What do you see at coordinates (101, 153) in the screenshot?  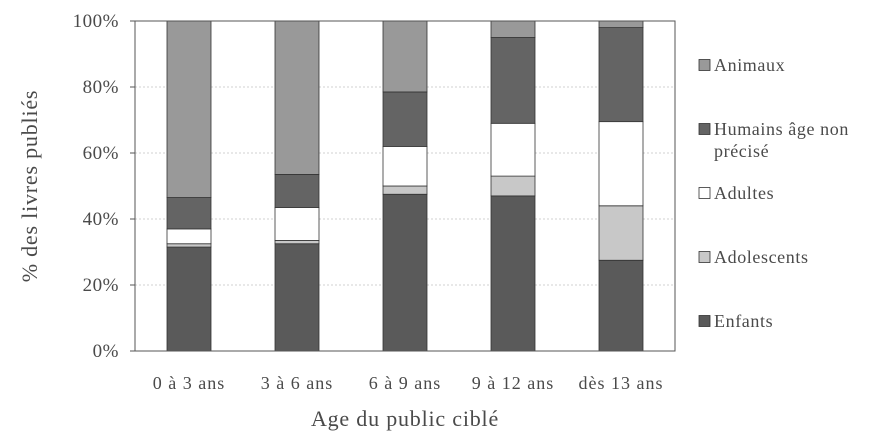 I see `y-tick-label: 60%` at bounding box center [101, 153].